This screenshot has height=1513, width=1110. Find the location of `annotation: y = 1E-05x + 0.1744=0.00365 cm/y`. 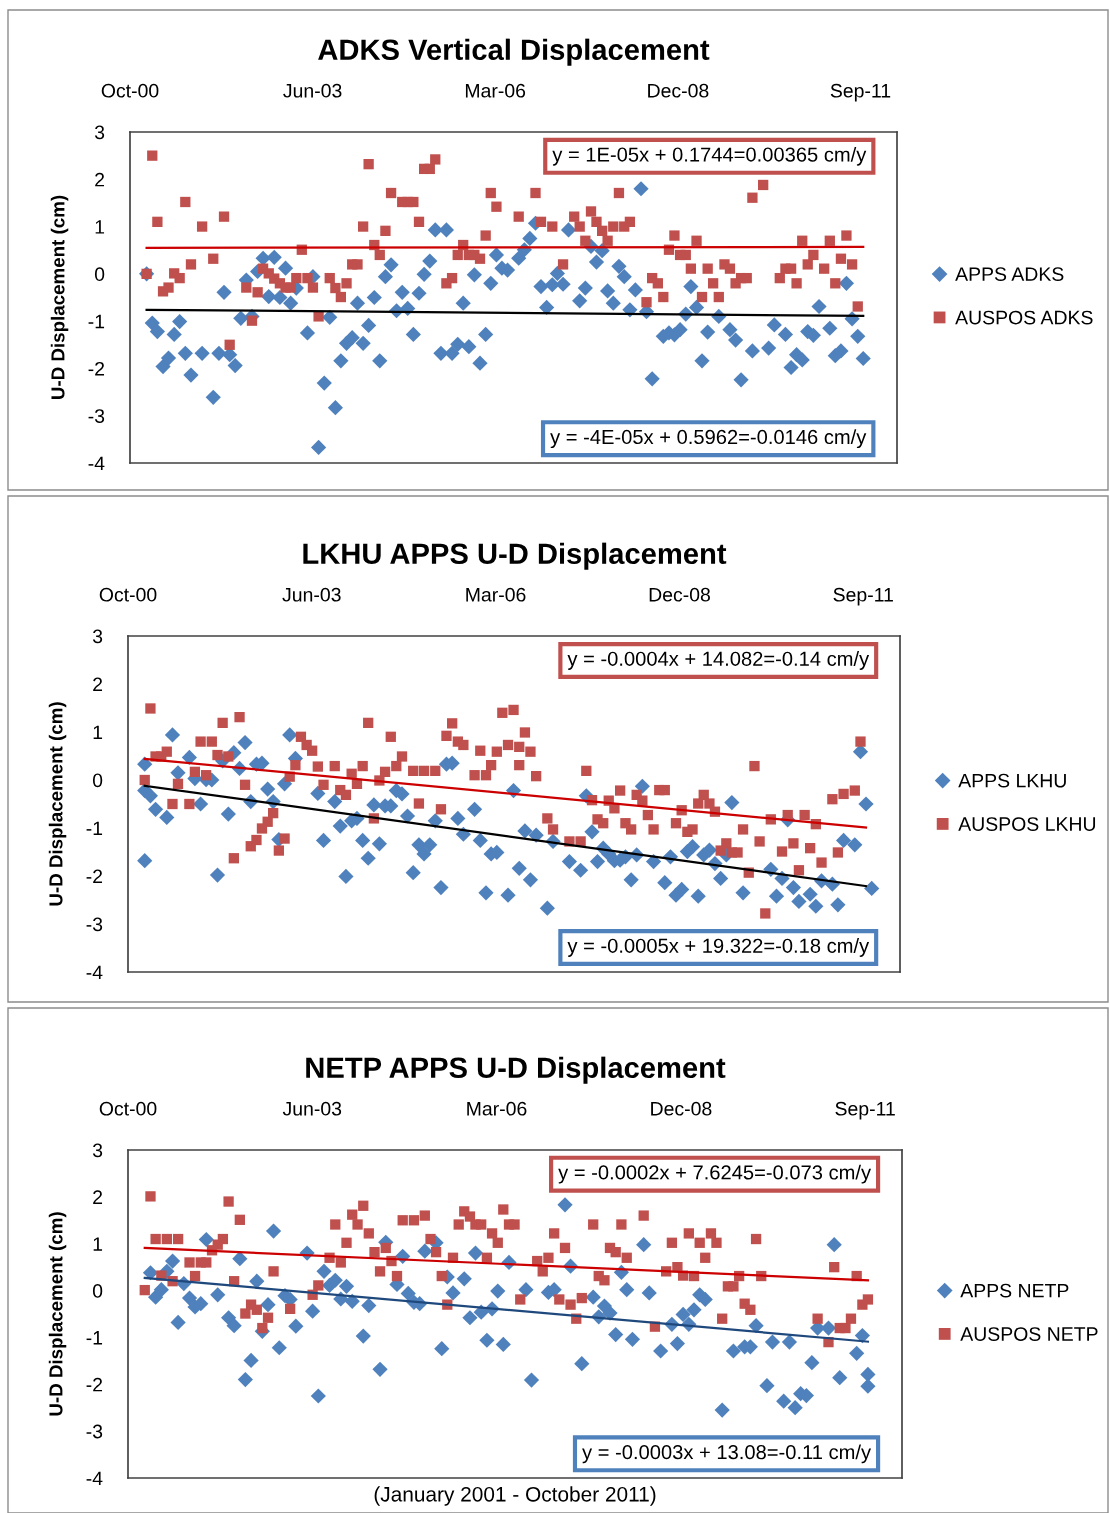

annotation: y = 1E-05x + 0.1744=0.00365 cm/y is located at coordinates (709, 156).